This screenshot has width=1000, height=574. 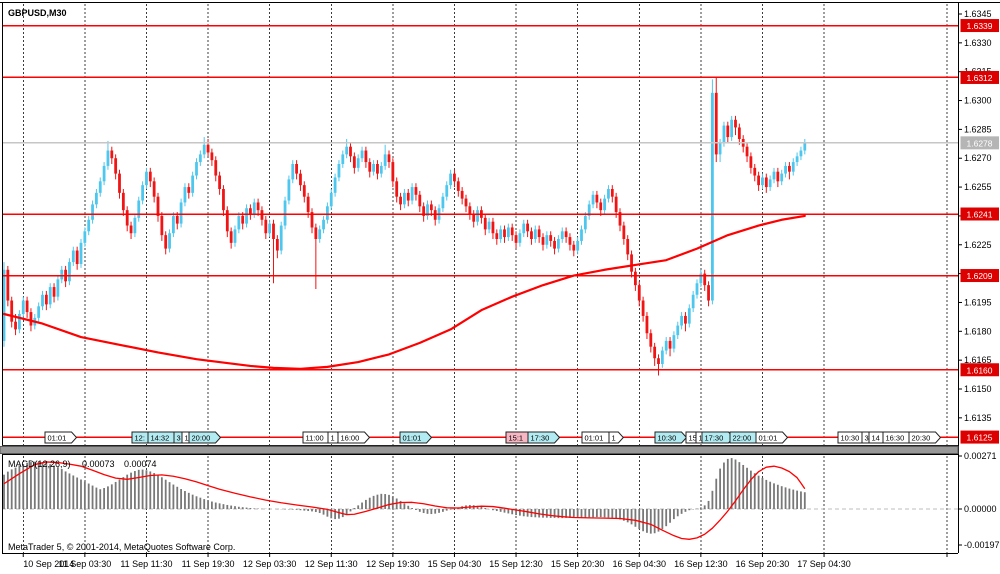 What do you see at coordinates (479, 450) in the screenshot?
I see `panel-splitter` at bounding box center [479, 450].